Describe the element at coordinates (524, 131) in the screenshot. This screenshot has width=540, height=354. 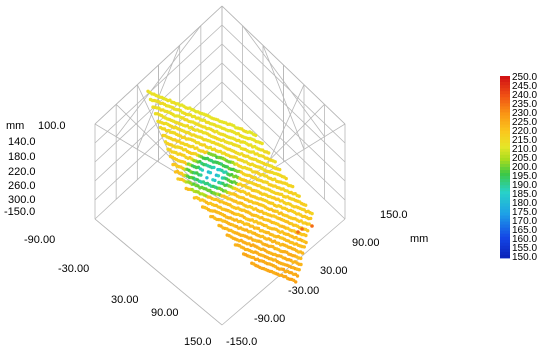
I see `colorbar-label: 220.0` at that location.